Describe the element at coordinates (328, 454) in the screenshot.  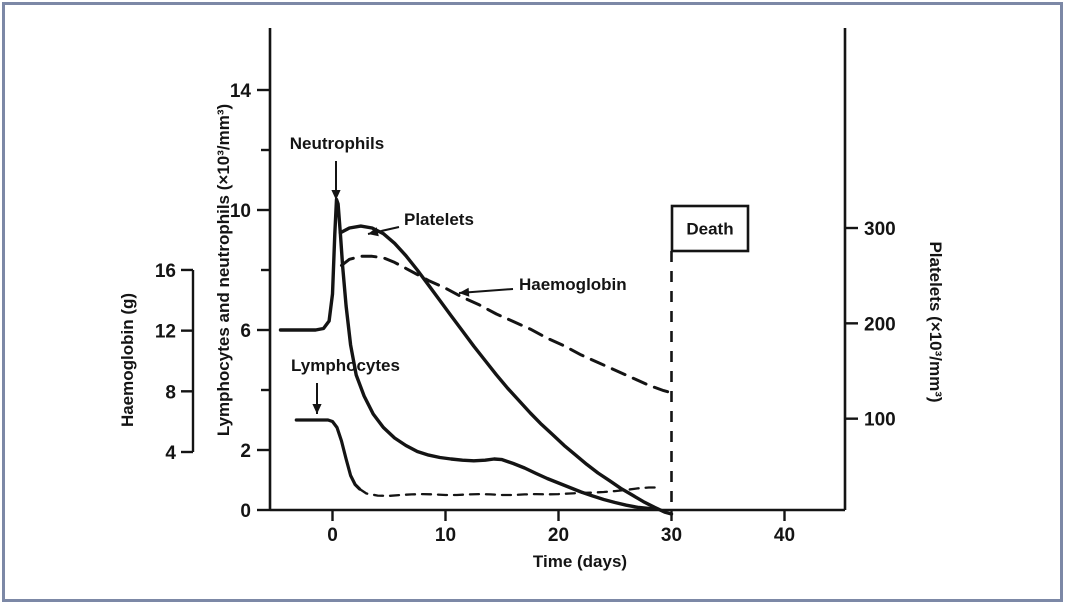
I see `series-lymphocytes-early` at that location.